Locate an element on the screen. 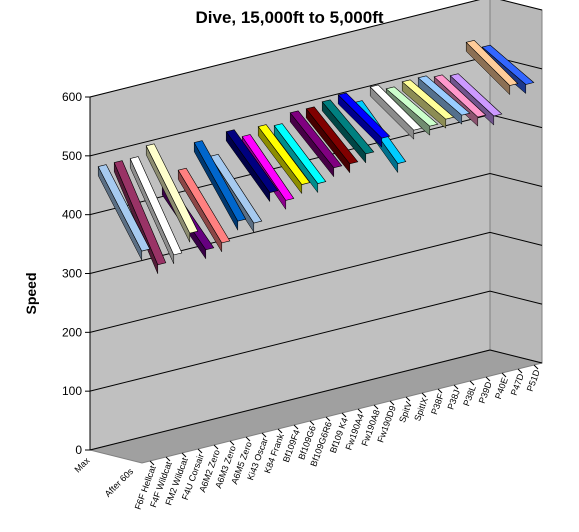  series-label: SpitV is located at coordinates (405, 412).